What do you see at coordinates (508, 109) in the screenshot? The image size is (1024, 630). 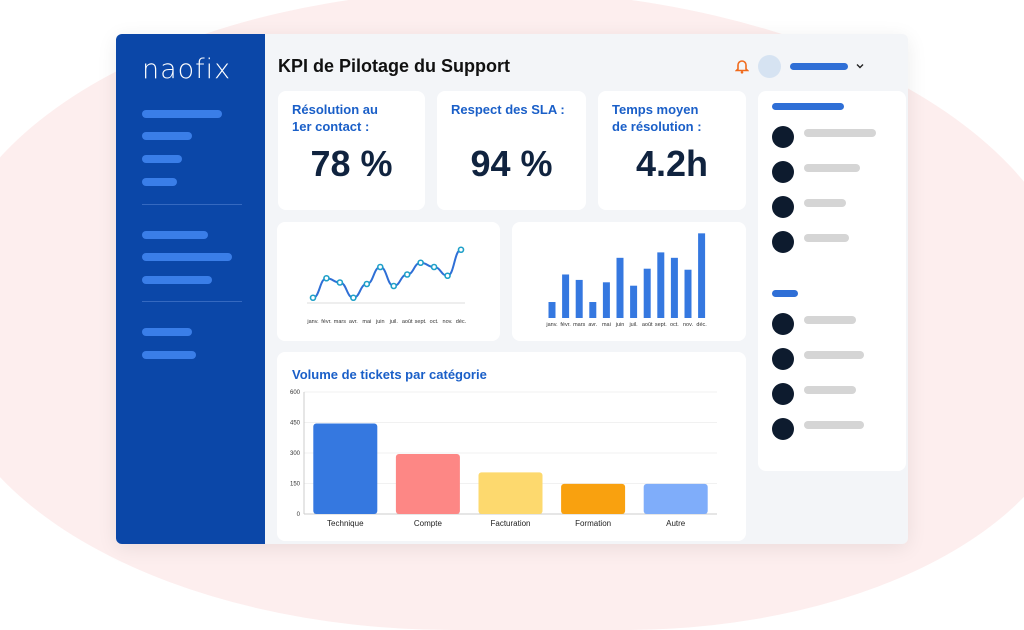 I see `kpi-label: Respect des SLA :` at bounding box center [508, 109].